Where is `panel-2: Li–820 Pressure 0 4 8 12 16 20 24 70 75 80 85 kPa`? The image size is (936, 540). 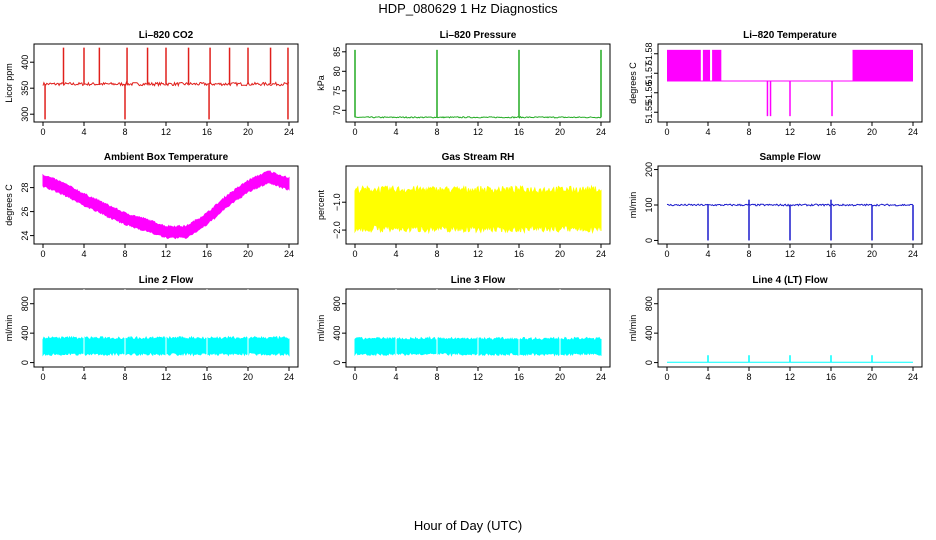 panel-2: Li–820 Pressure 0 4 8 12 16 20 24 70 75 80 85 kPa is located at coordinates (463, 83).